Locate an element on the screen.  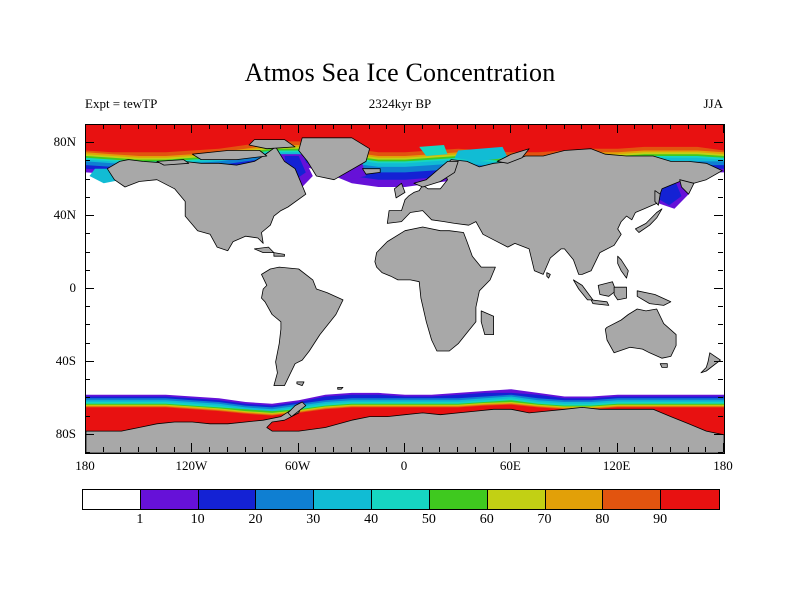
x-axis-label: 0 is located at coordinates (404, 465).